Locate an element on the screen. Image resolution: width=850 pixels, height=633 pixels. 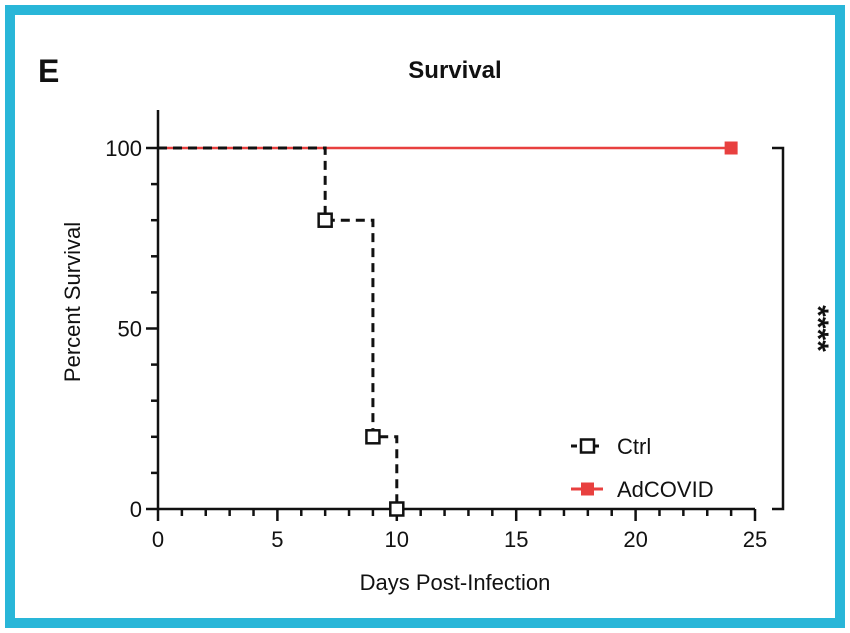
x-tick-label: 0 is located at coordinates (158, 539).